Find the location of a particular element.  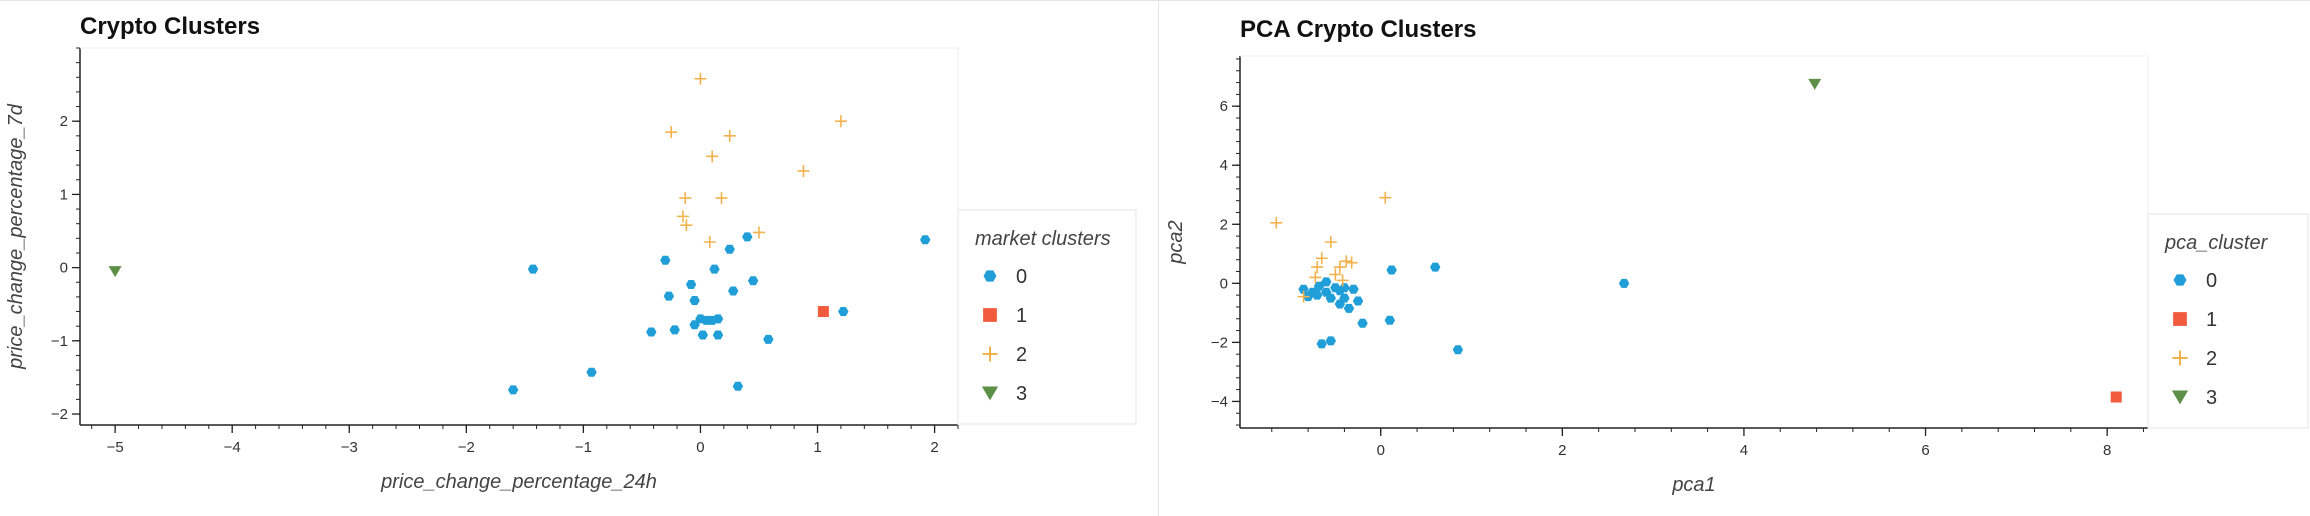

y-tick-label: 1 is located at coordinates (64, 194).